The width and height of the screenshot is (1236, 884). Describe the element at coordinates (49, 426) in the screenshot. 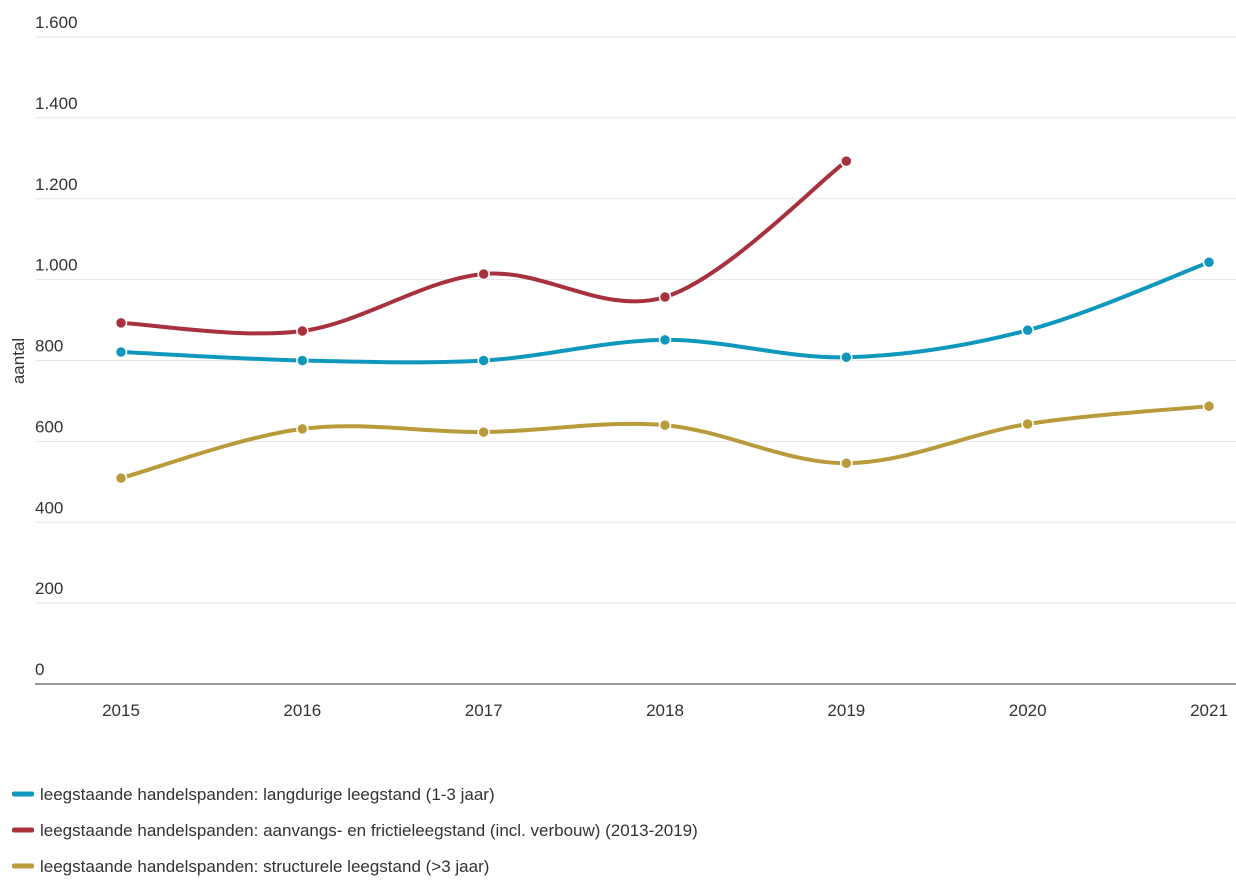

I see `y-tick-label: 600` at that location.